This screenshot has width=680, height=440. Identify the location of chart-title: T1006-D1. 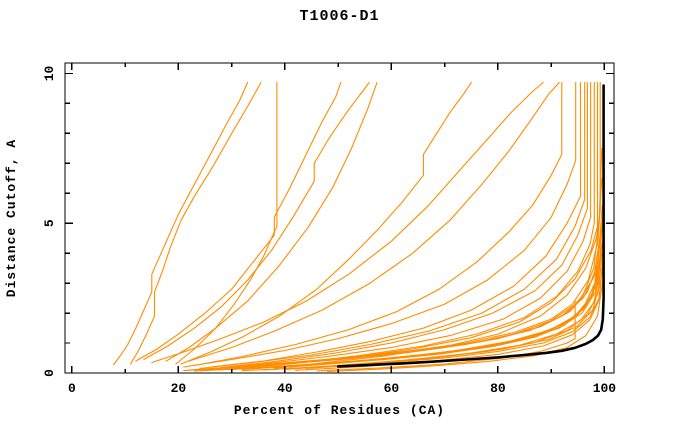
(339, 16).